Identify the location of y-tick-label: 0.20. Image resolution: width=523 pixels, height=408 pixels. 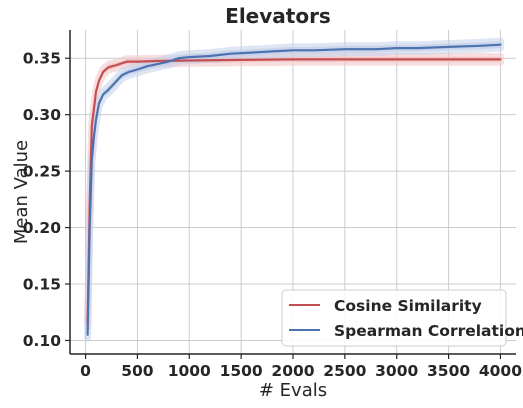
(42, 228).